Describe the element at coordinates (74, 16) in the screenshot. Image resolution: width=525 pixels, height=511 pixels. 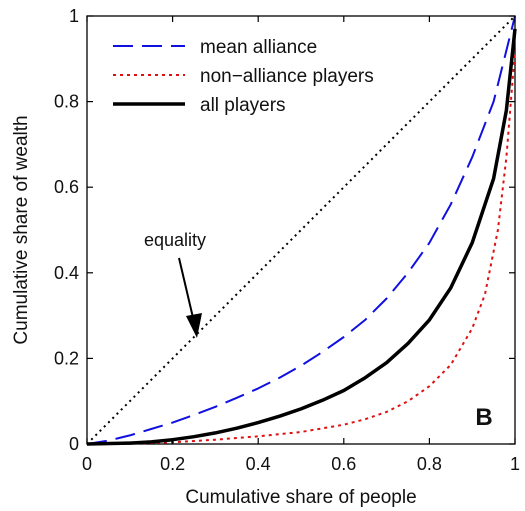
I see `y-tick-label: 1` at that location.